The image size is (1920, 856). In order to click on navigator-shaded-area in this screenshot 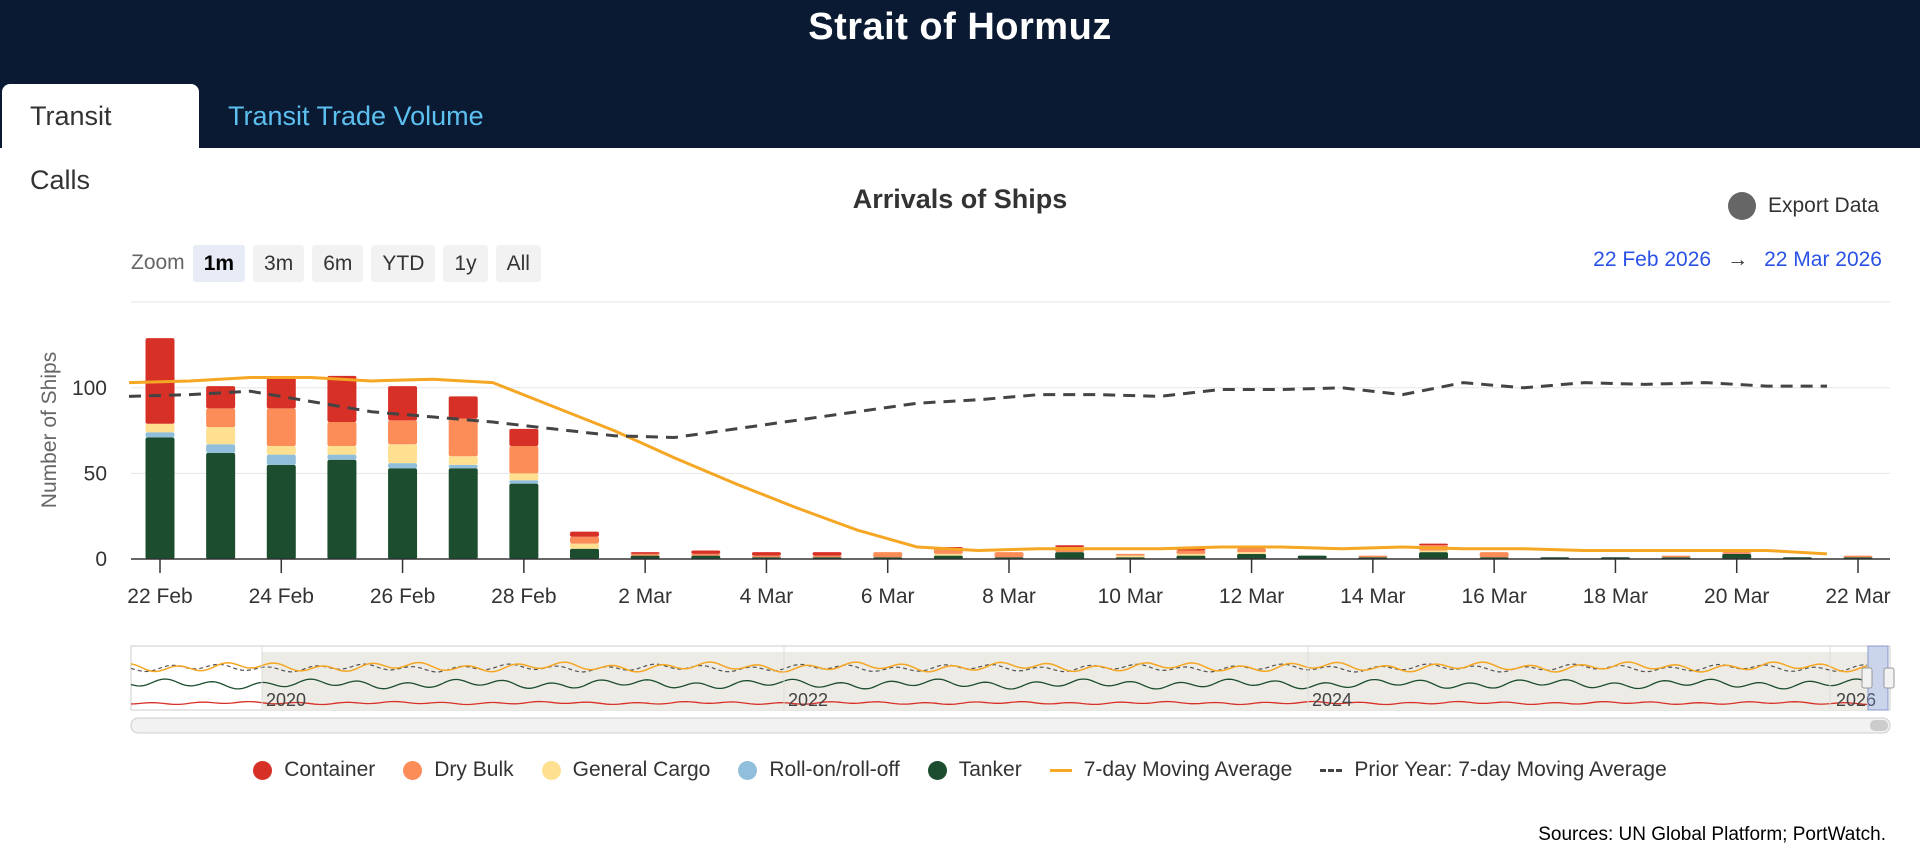, I will do `click(1065, 681)`.